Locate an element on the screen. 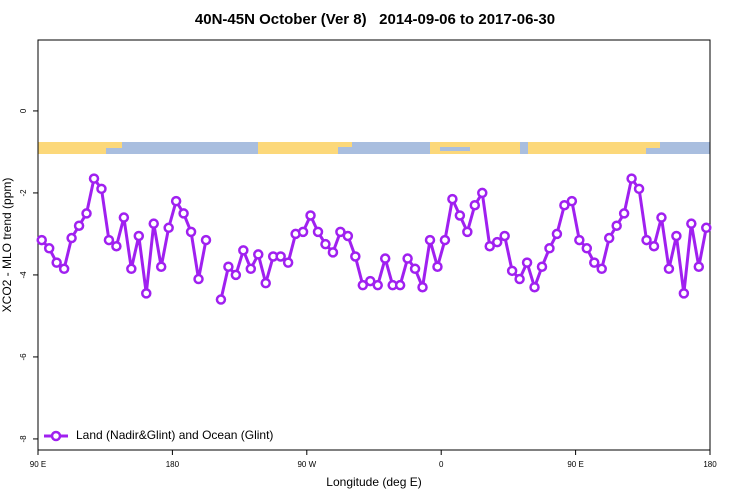  ocean is located at coordinates (455, 149).